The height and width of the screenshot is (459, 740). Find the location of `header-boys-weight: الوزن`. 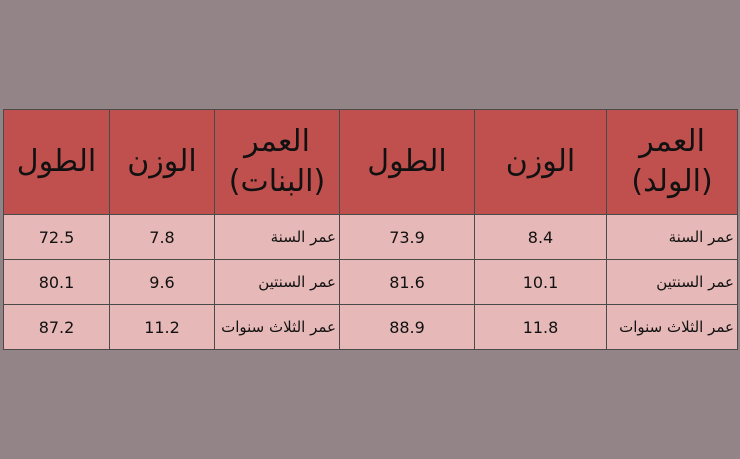

header-boys-weight: الوزن is located at coordinates (540, 162).